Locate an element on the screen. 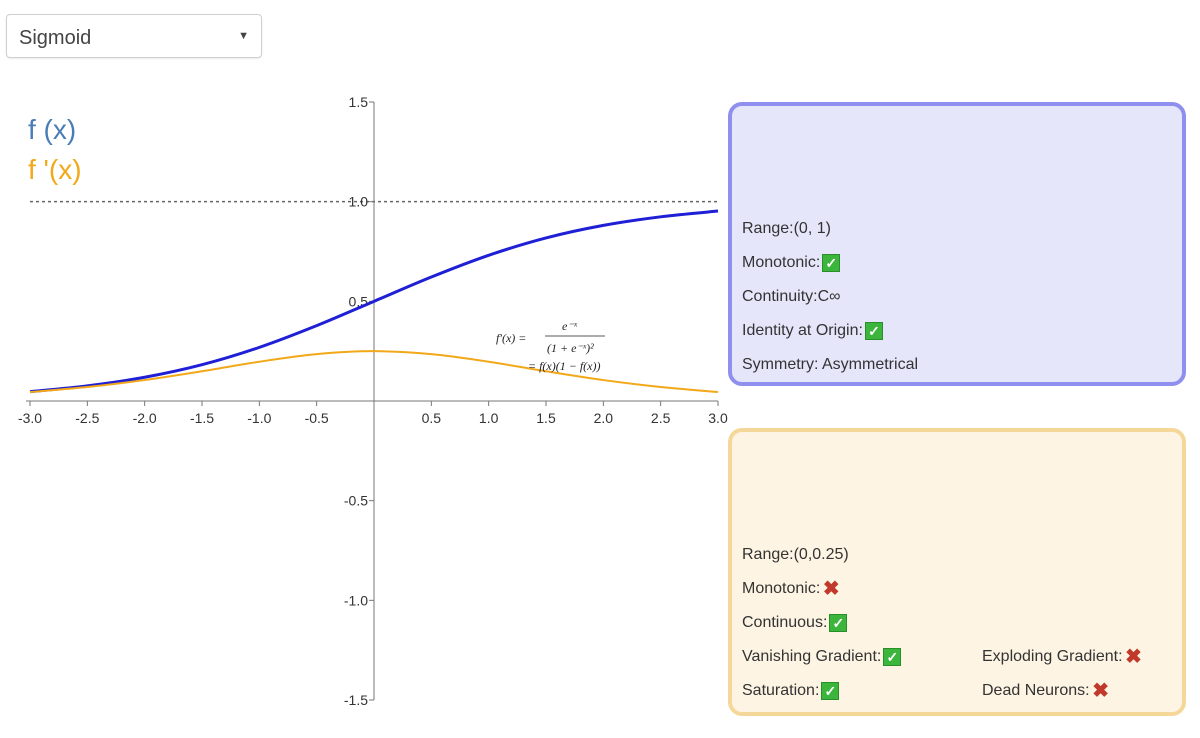 This screenshot has width=1200, height=738. x-tick-label: 2.5 is located at coordinates (661, 418).